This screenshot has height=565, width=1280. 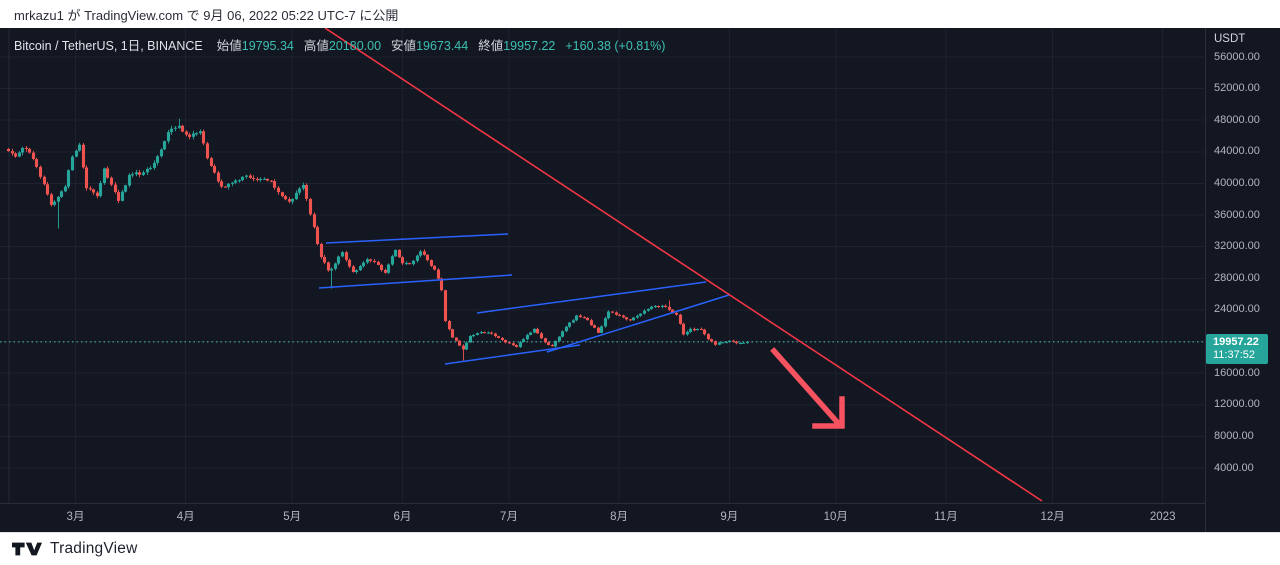 What do you see at coordinates (1237, 246) in the screenshot?
I see `price-tick-label: 32000.00` at bounding box center [1237, 246].